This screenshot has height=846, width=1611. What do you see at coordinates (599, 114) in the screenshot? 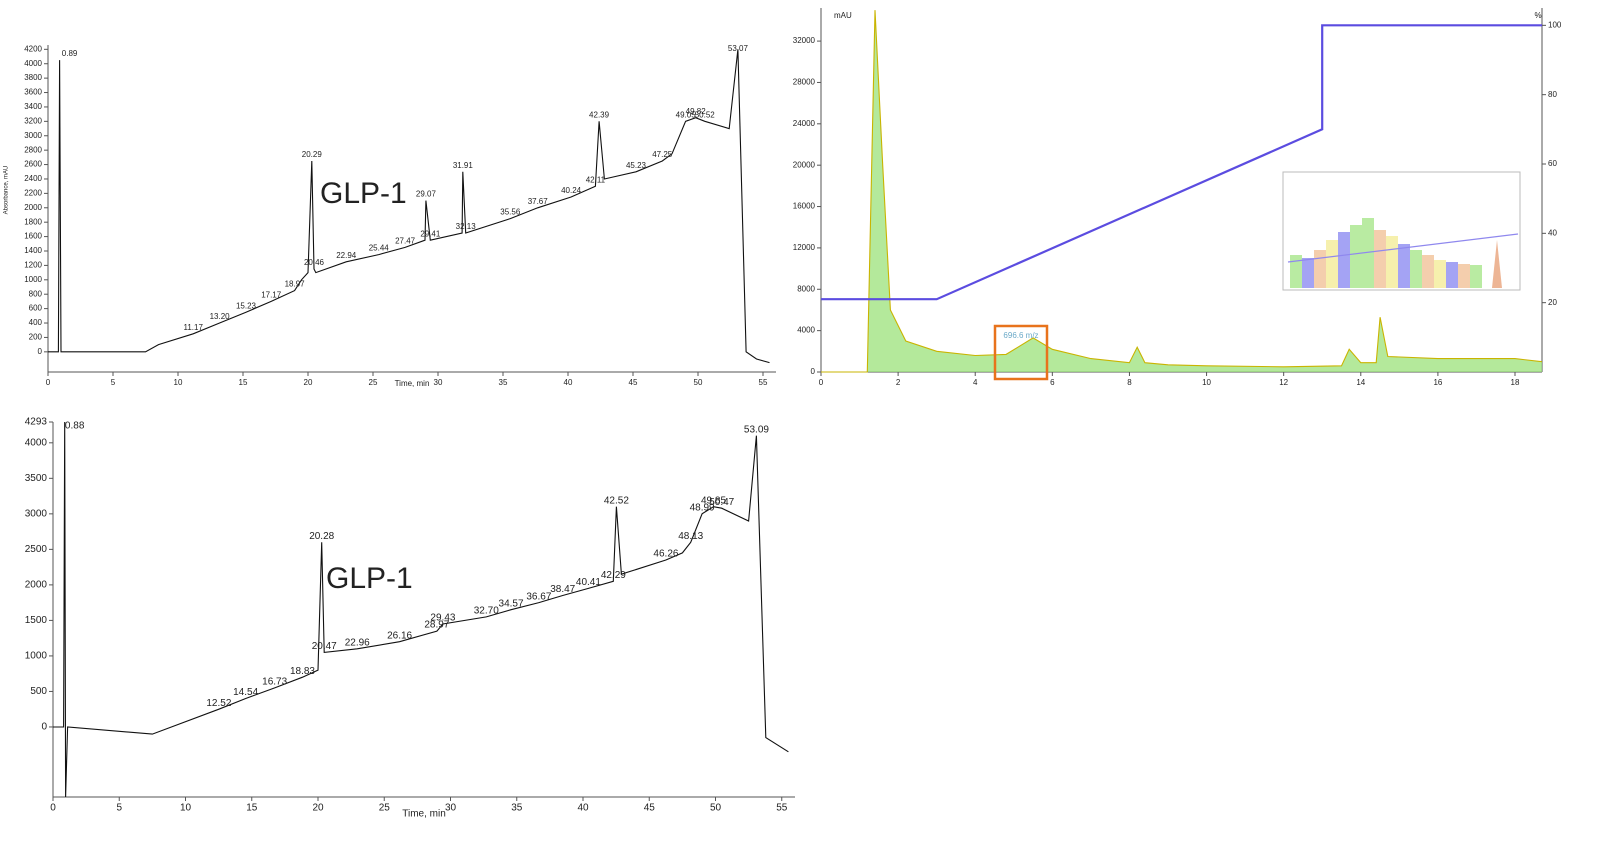
I see `peak-label: 42.39` at bounding box center [599, 114].